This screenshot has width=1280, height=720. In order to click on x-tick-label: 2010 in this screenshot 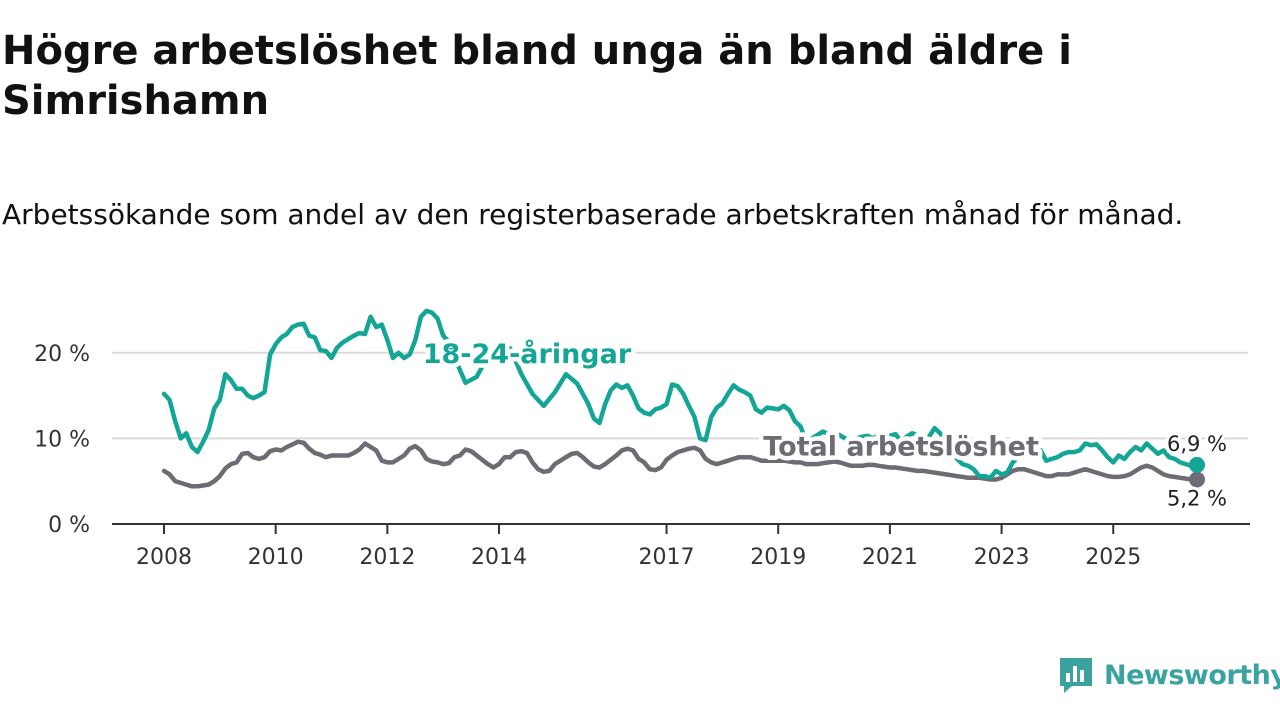, I will do `click(276, 557)`.